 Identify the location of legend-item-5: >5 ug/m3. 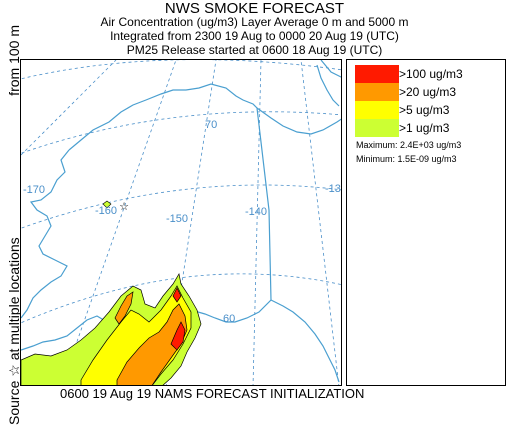
(402, 110).